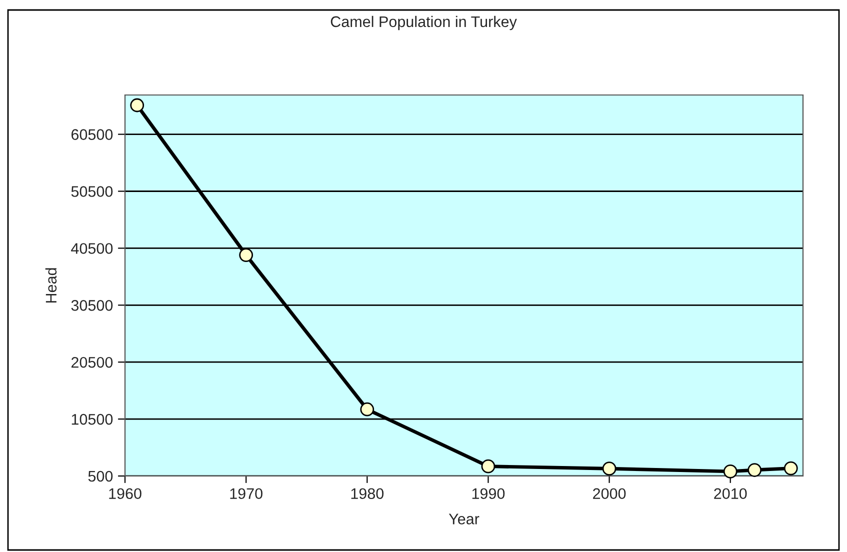 The height and width of the screenshot is (552, 847). I want to click on y-tick-label: 60500, so click(92, 134).